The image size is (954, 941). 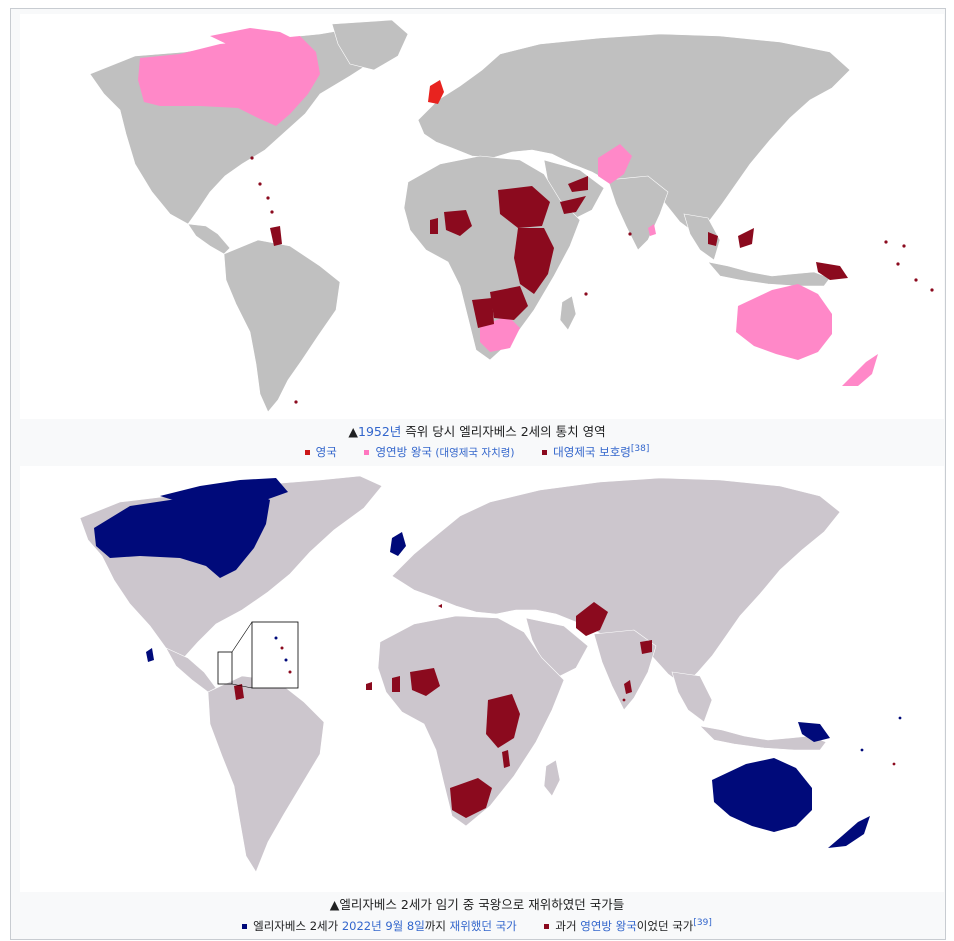 I want to click on swatch-maroon, so click(x=545, y=452).